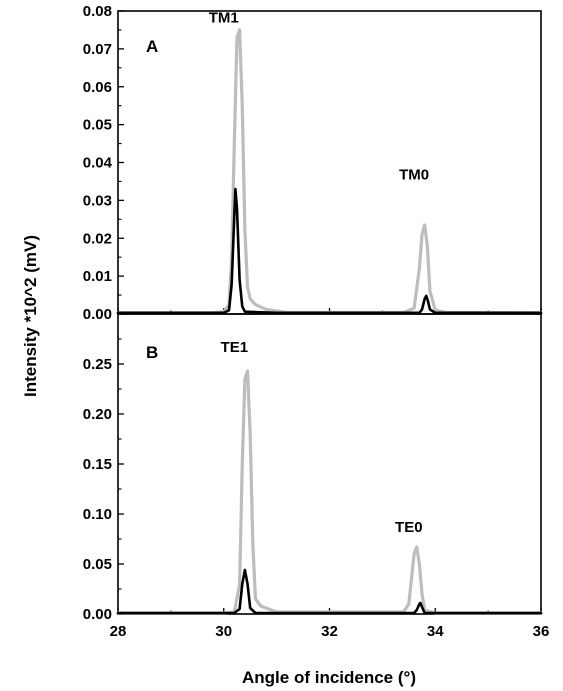 The height and width of the screenshot is (691, 563). What do you see at coordinates (409, 527) in the screenshot?
I see `panel-b-peak-label: TE0` at bounding box center [409, 527].